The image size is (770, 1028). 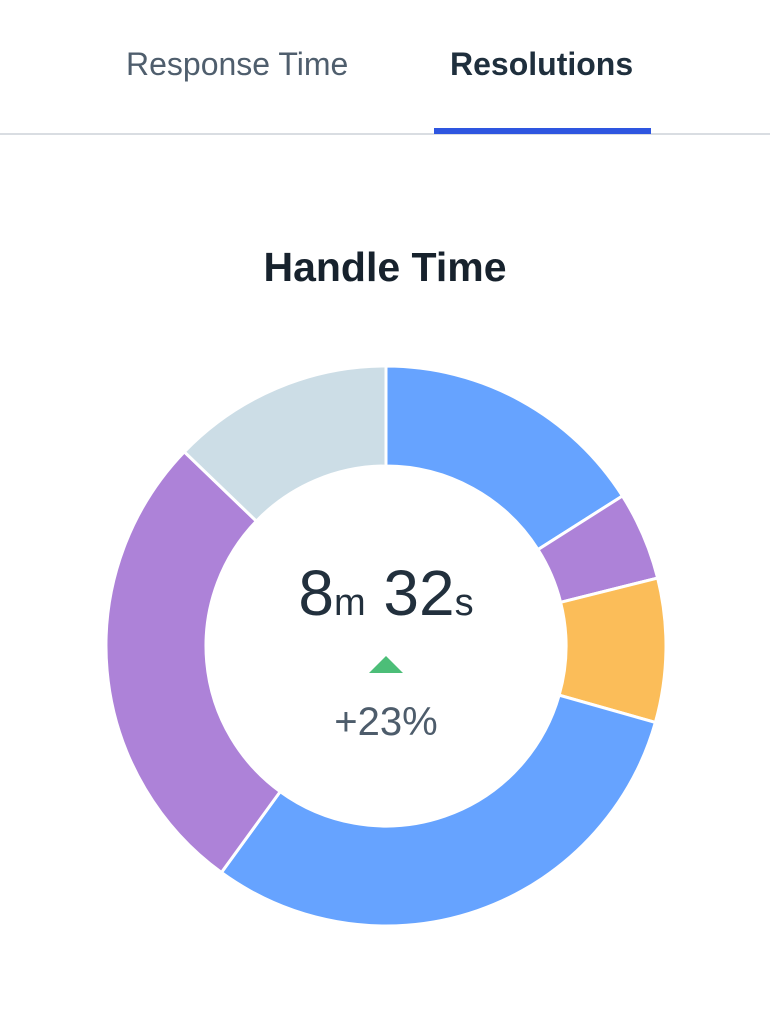 What do you see at coordinates (349, 603) in the screenshot?
I see `minutes-unit: m` at bounding box center [349, 603].